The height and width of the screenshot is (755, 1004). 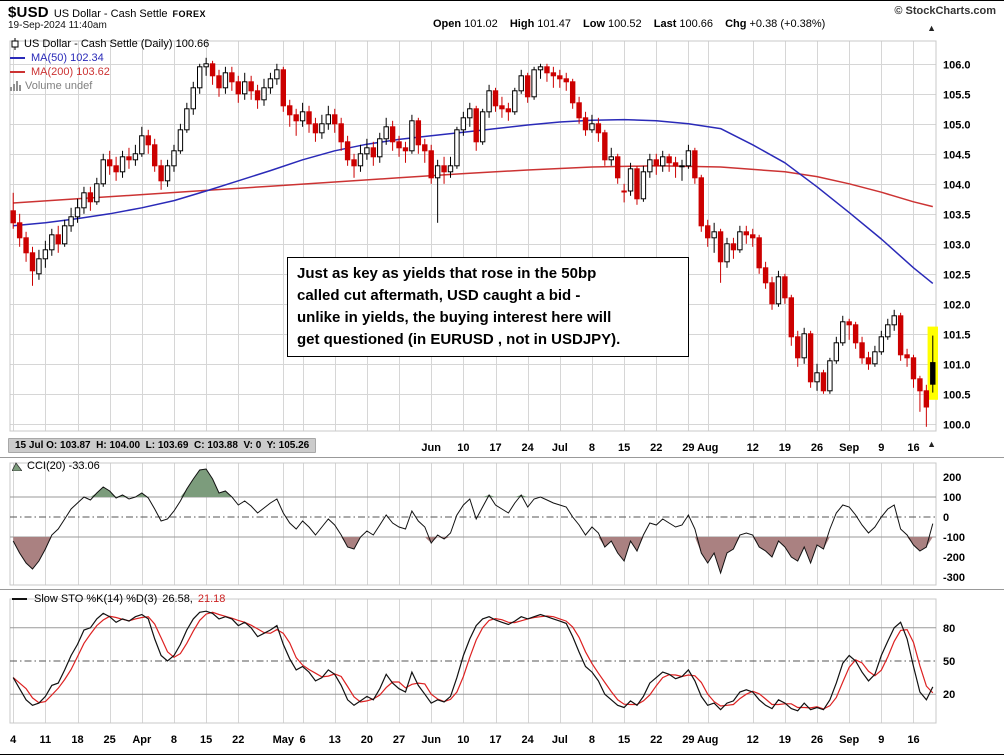 What do you see at coordinates (785, 448) in the screenshot?
I see `main-x-axis-label: 19` at bounding box center [785, 448].